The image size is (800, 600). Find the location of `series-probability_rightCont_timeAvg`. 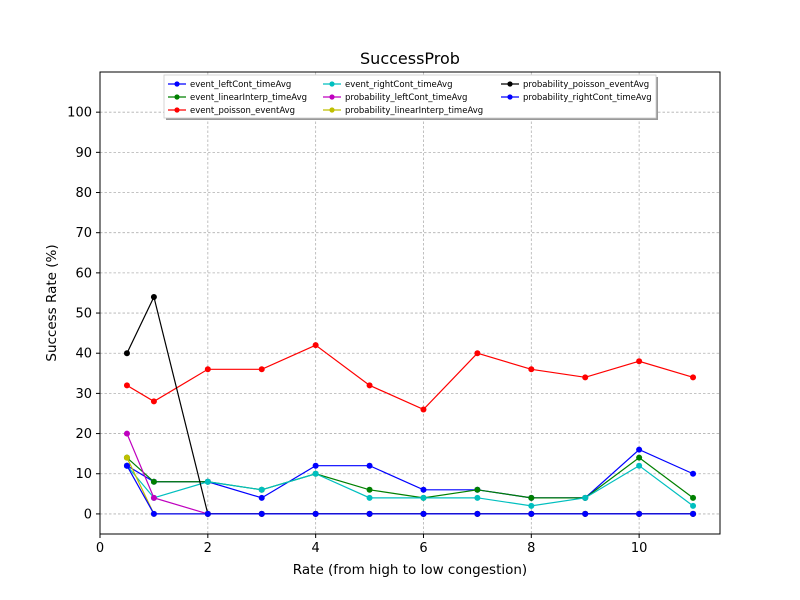

series-probability_rightCont_timeAvg is located at coordinates (410, 489).